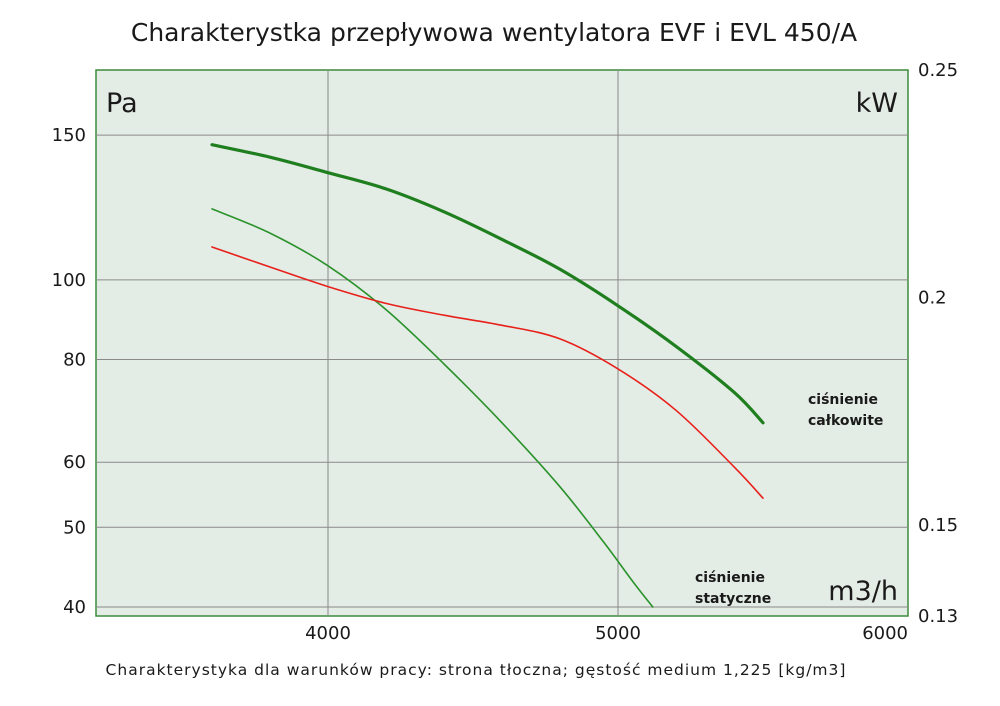 This screenshot has width=1000, height=706. Describe the element at coordinates (845, 421) in the screenshot. I see `annotation-total-line-2: całkowite` at that location.